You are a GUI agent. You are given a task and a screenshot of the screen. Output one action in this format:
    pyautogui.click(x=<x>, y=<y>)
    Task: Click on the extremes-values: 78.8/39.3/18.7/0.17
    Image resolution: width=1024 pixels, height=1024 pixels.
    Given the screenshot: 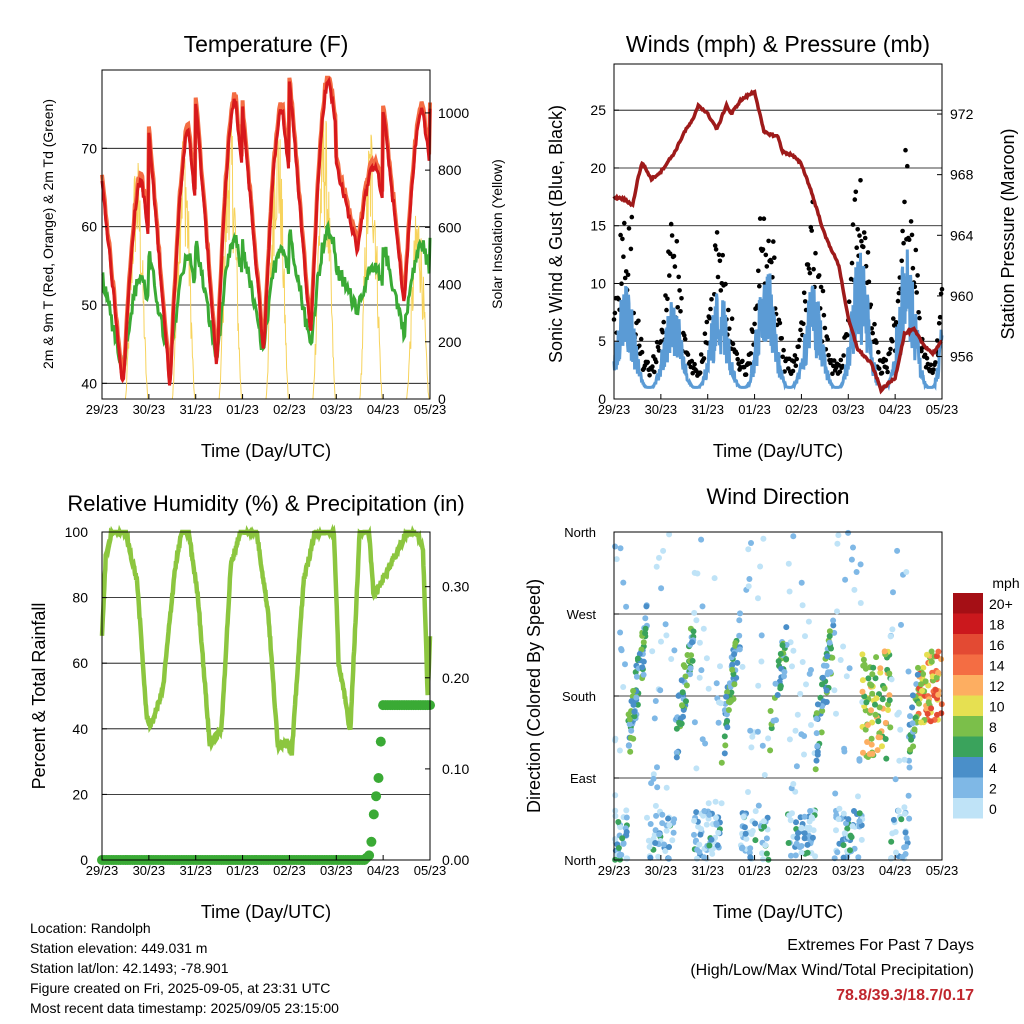 What is the action you would take?
    pyautogui.click(x=905, y=995)
    